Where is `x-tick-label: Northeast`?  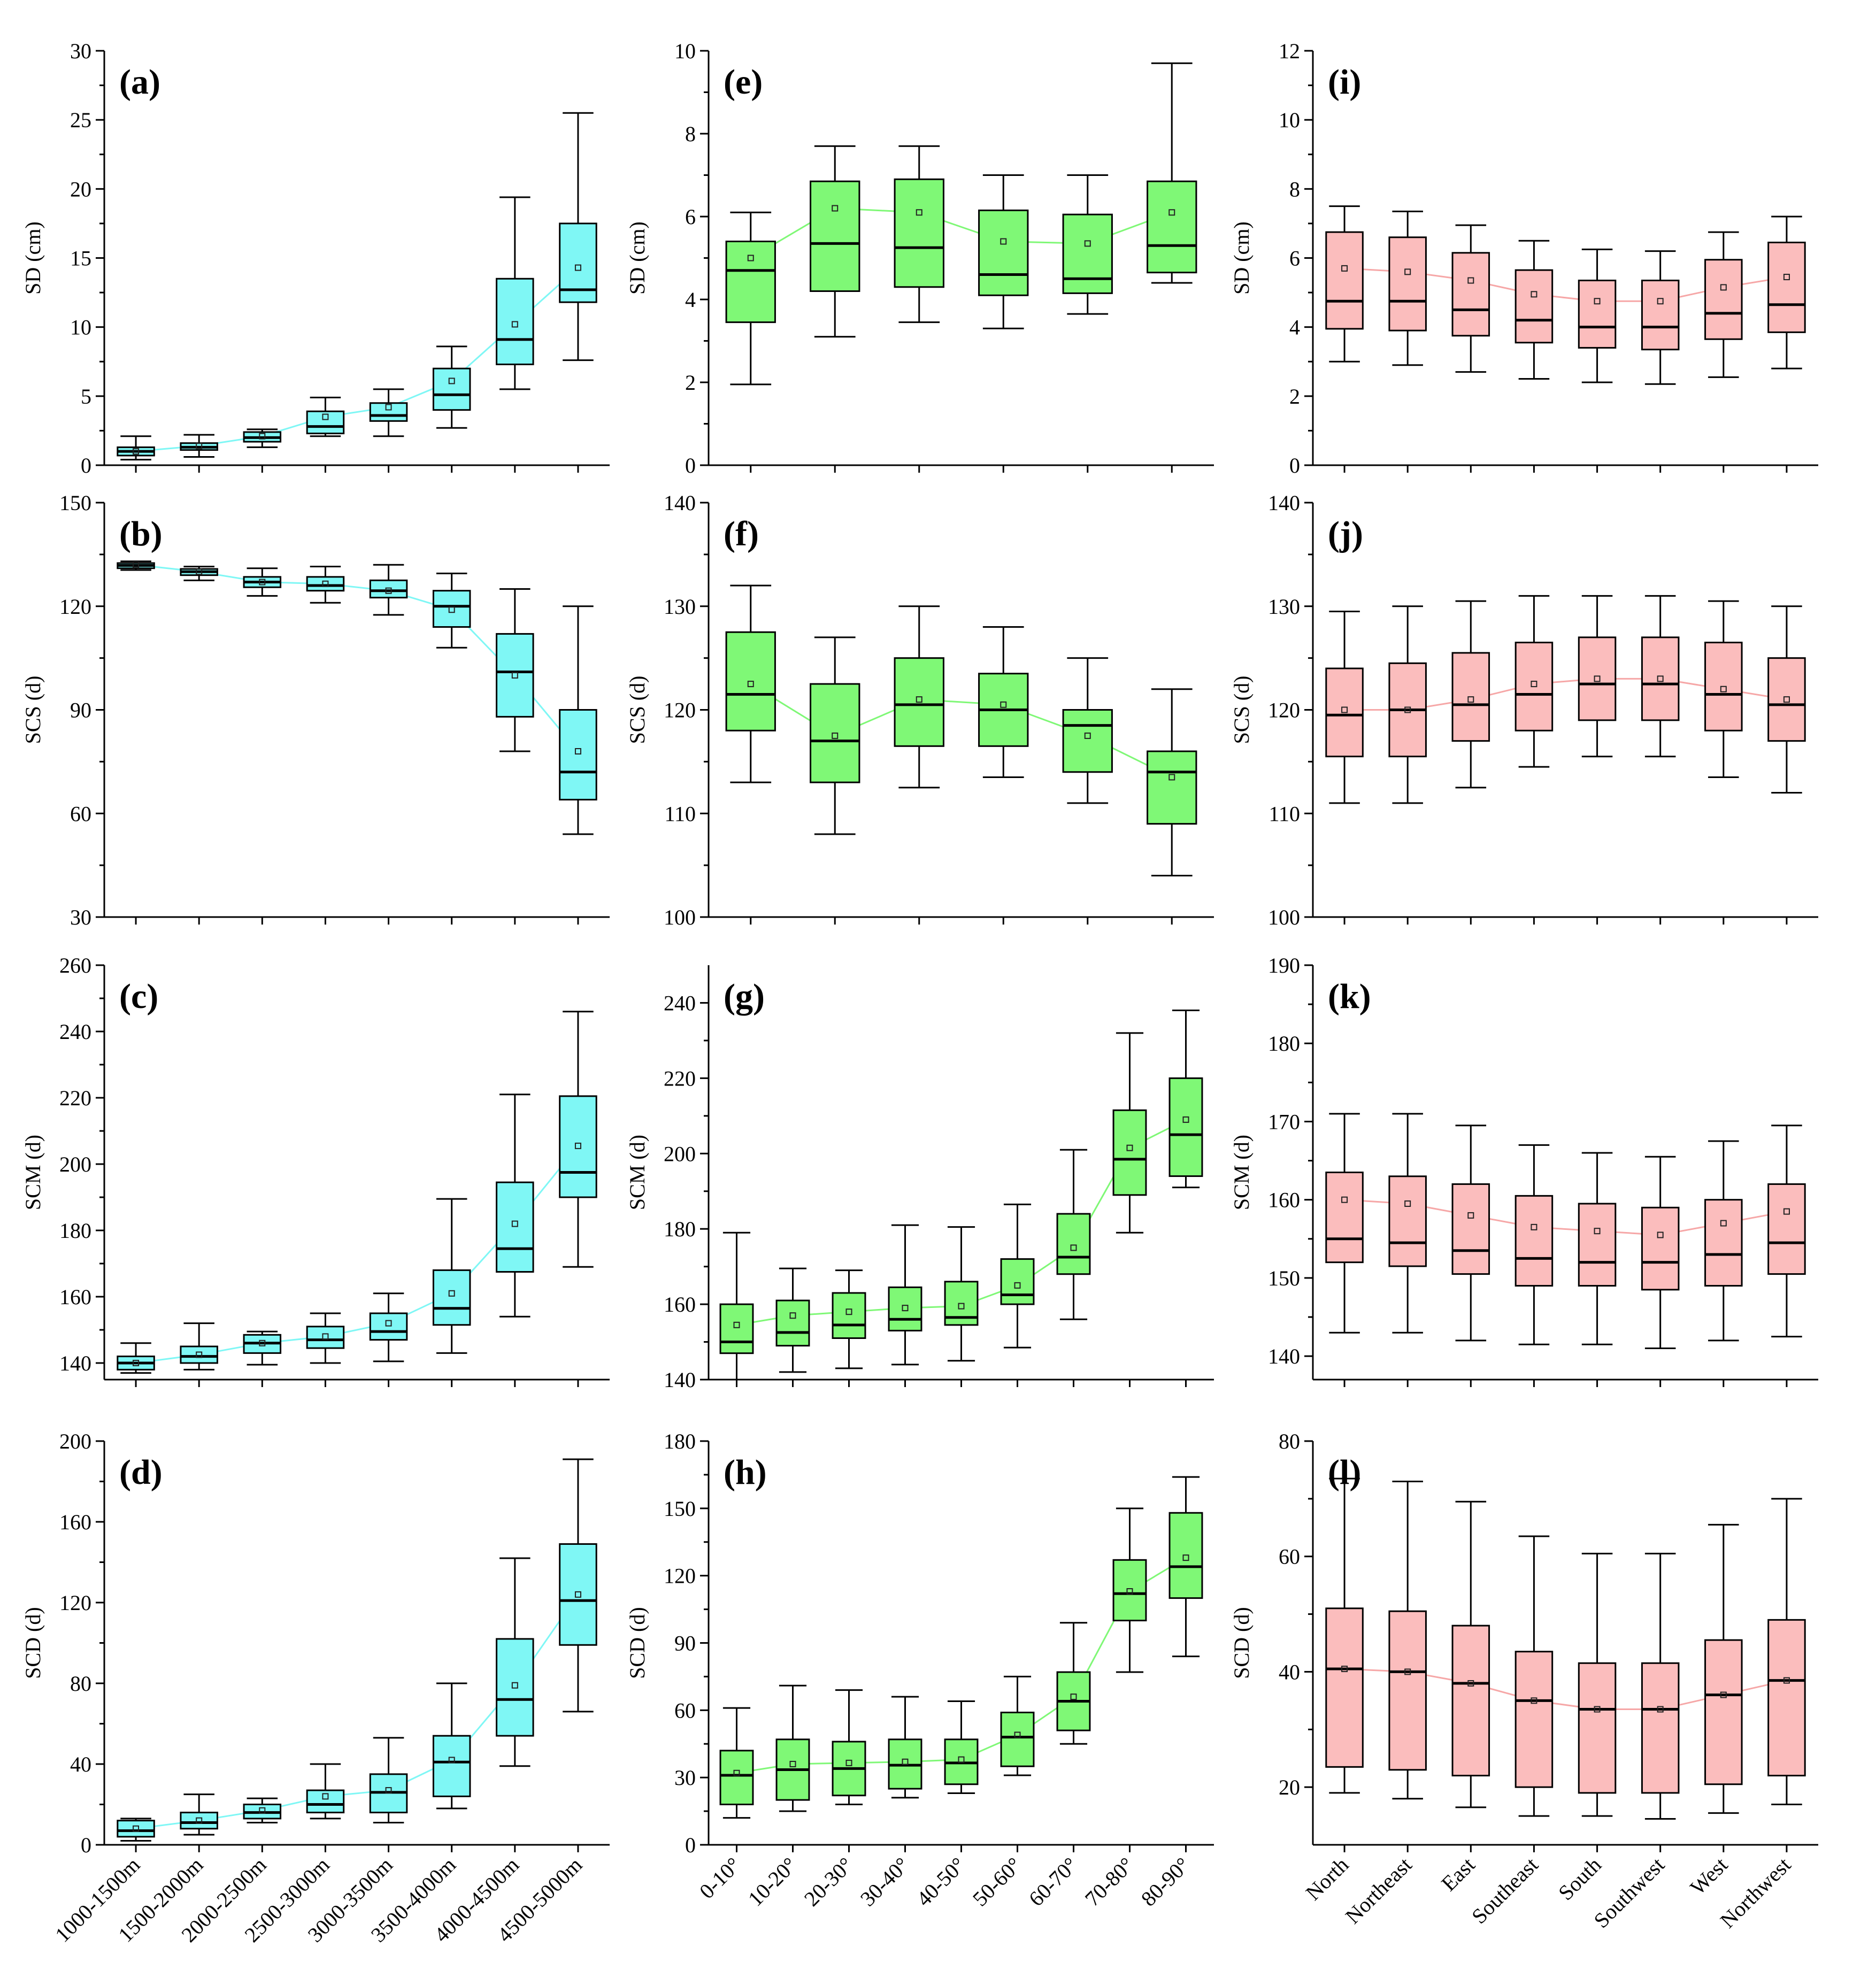
x-tick-label: Northeast is located at coordinates (1379, 1891).